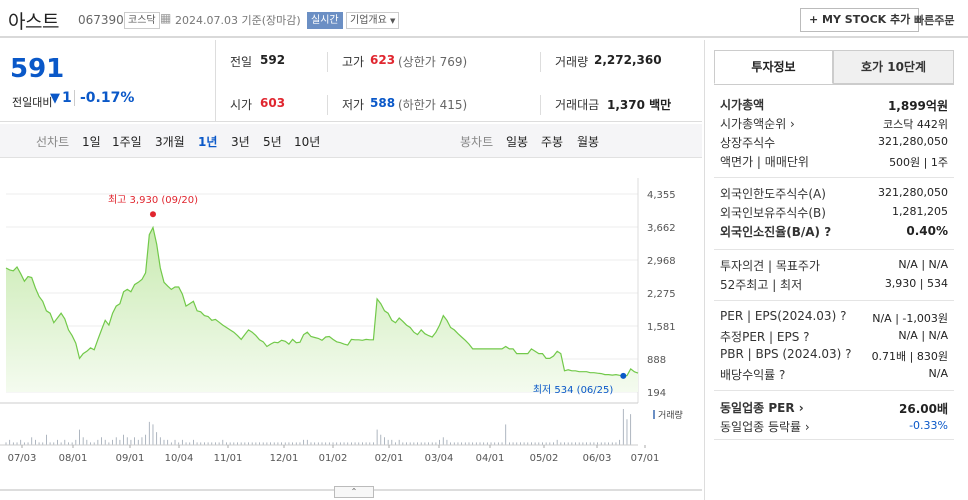 This screenshot has width=968, height=500. Describe the element at coordinates (623, 375) in the screenshot. I see `min-marker` at that location.